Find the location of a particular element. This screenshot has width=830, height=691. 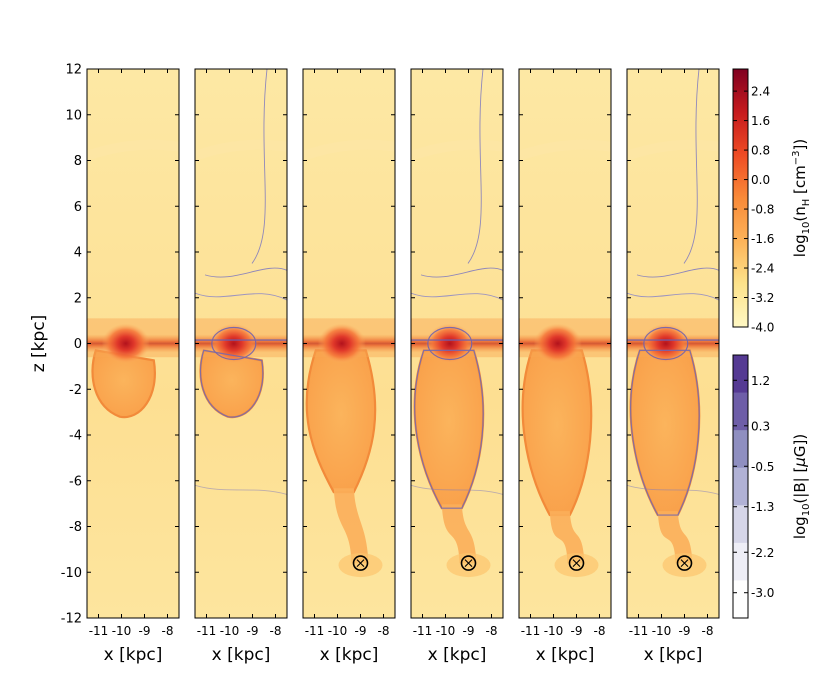

bfield-cbar-tick-label: -1.3 is located at coordinates (762, 507).